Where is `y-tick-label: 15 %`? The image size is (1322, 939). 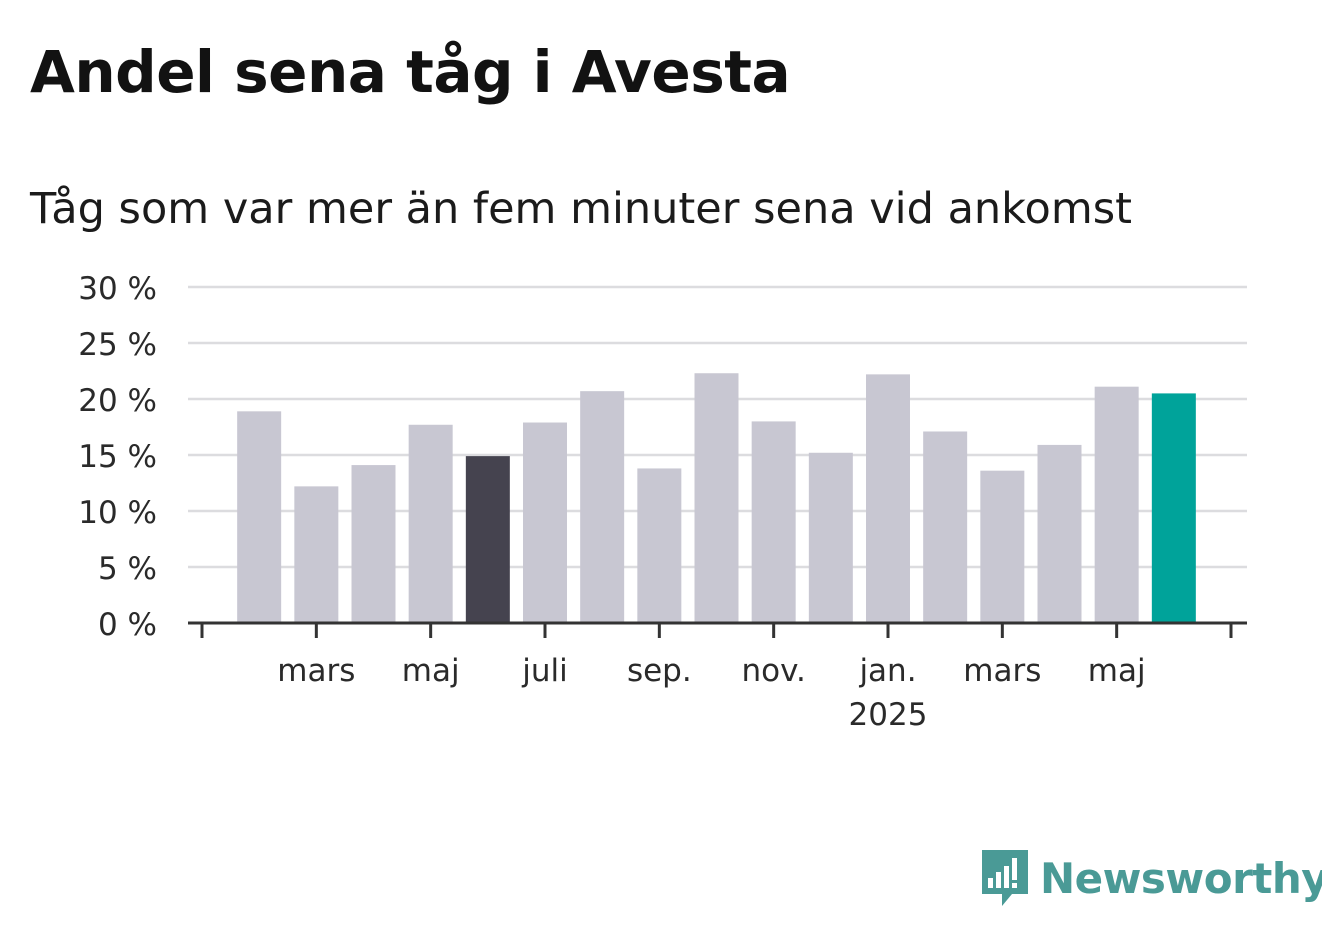
y-tick-label: 15 % is located at coordinates (117, 457).